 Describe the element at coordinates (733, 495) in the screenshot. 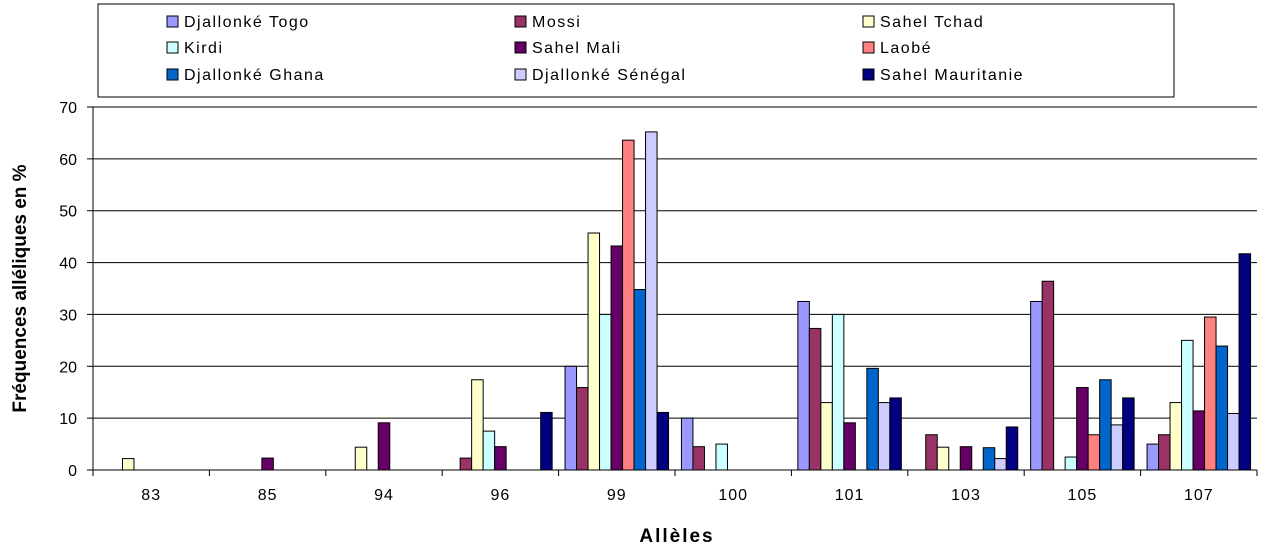

I see `x-tick-label: 100` at that location.